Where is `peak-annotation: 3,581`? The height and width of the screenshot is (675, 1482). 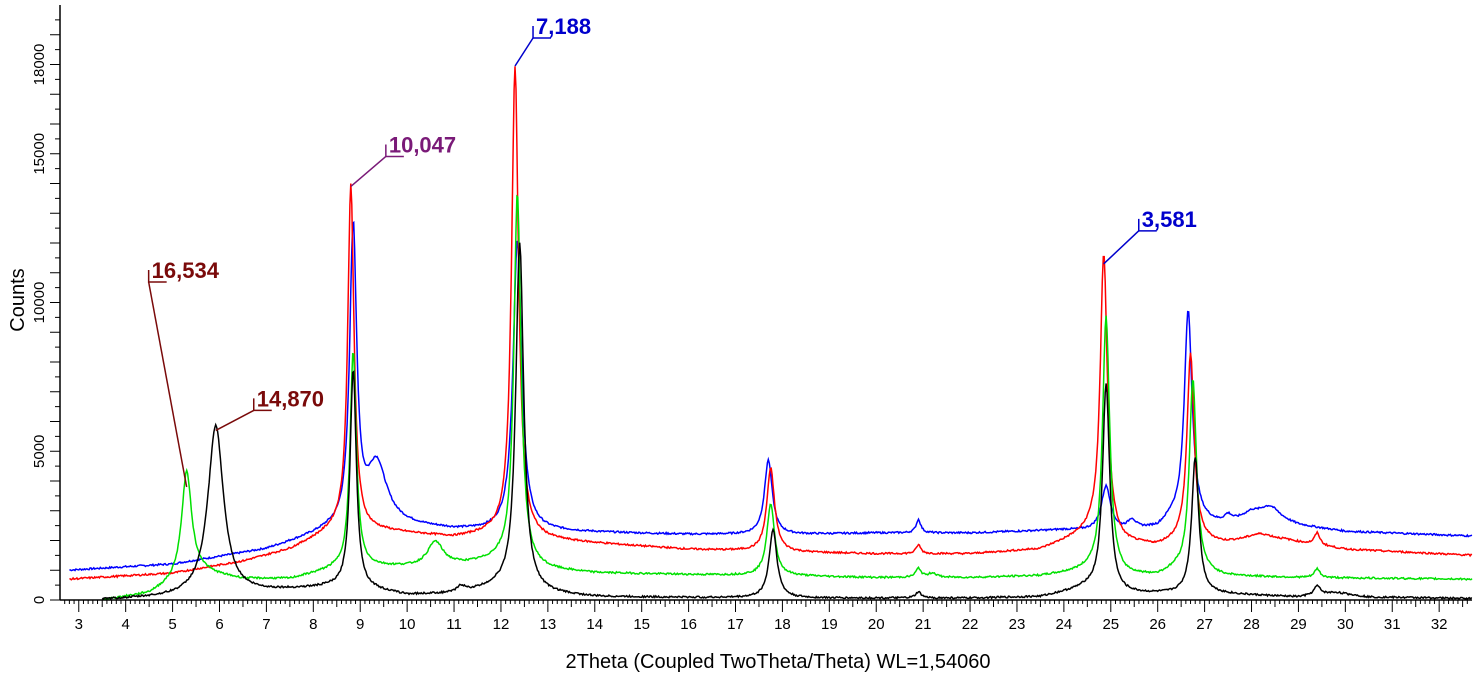
peak-annotation: 3,581 is located at coordinates (1150, 236).